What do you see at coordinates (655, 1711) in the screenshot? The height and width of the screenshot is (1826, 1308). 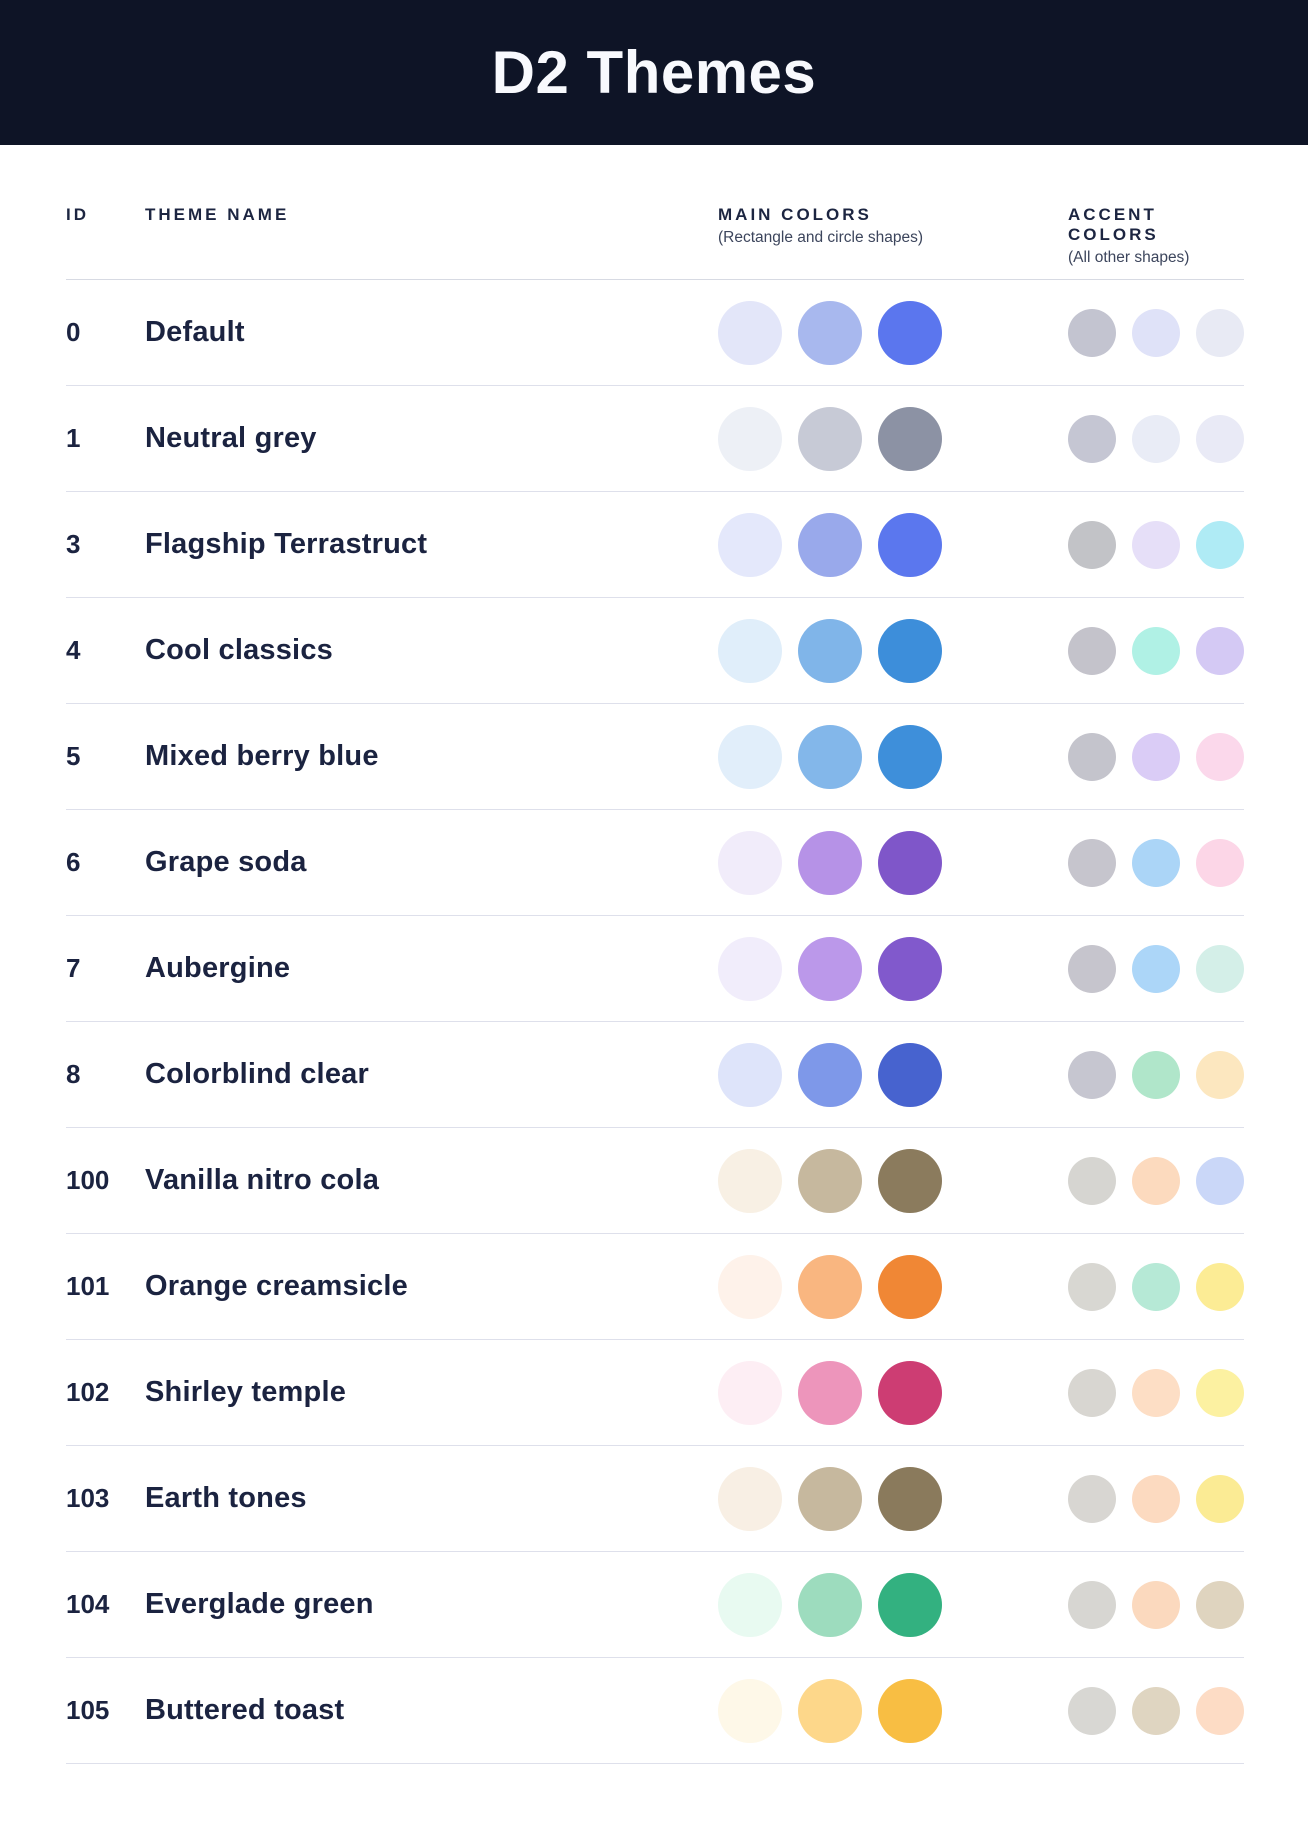 I see `theme-row: 105 Buttered toast` at bounding box center [655, 1711].